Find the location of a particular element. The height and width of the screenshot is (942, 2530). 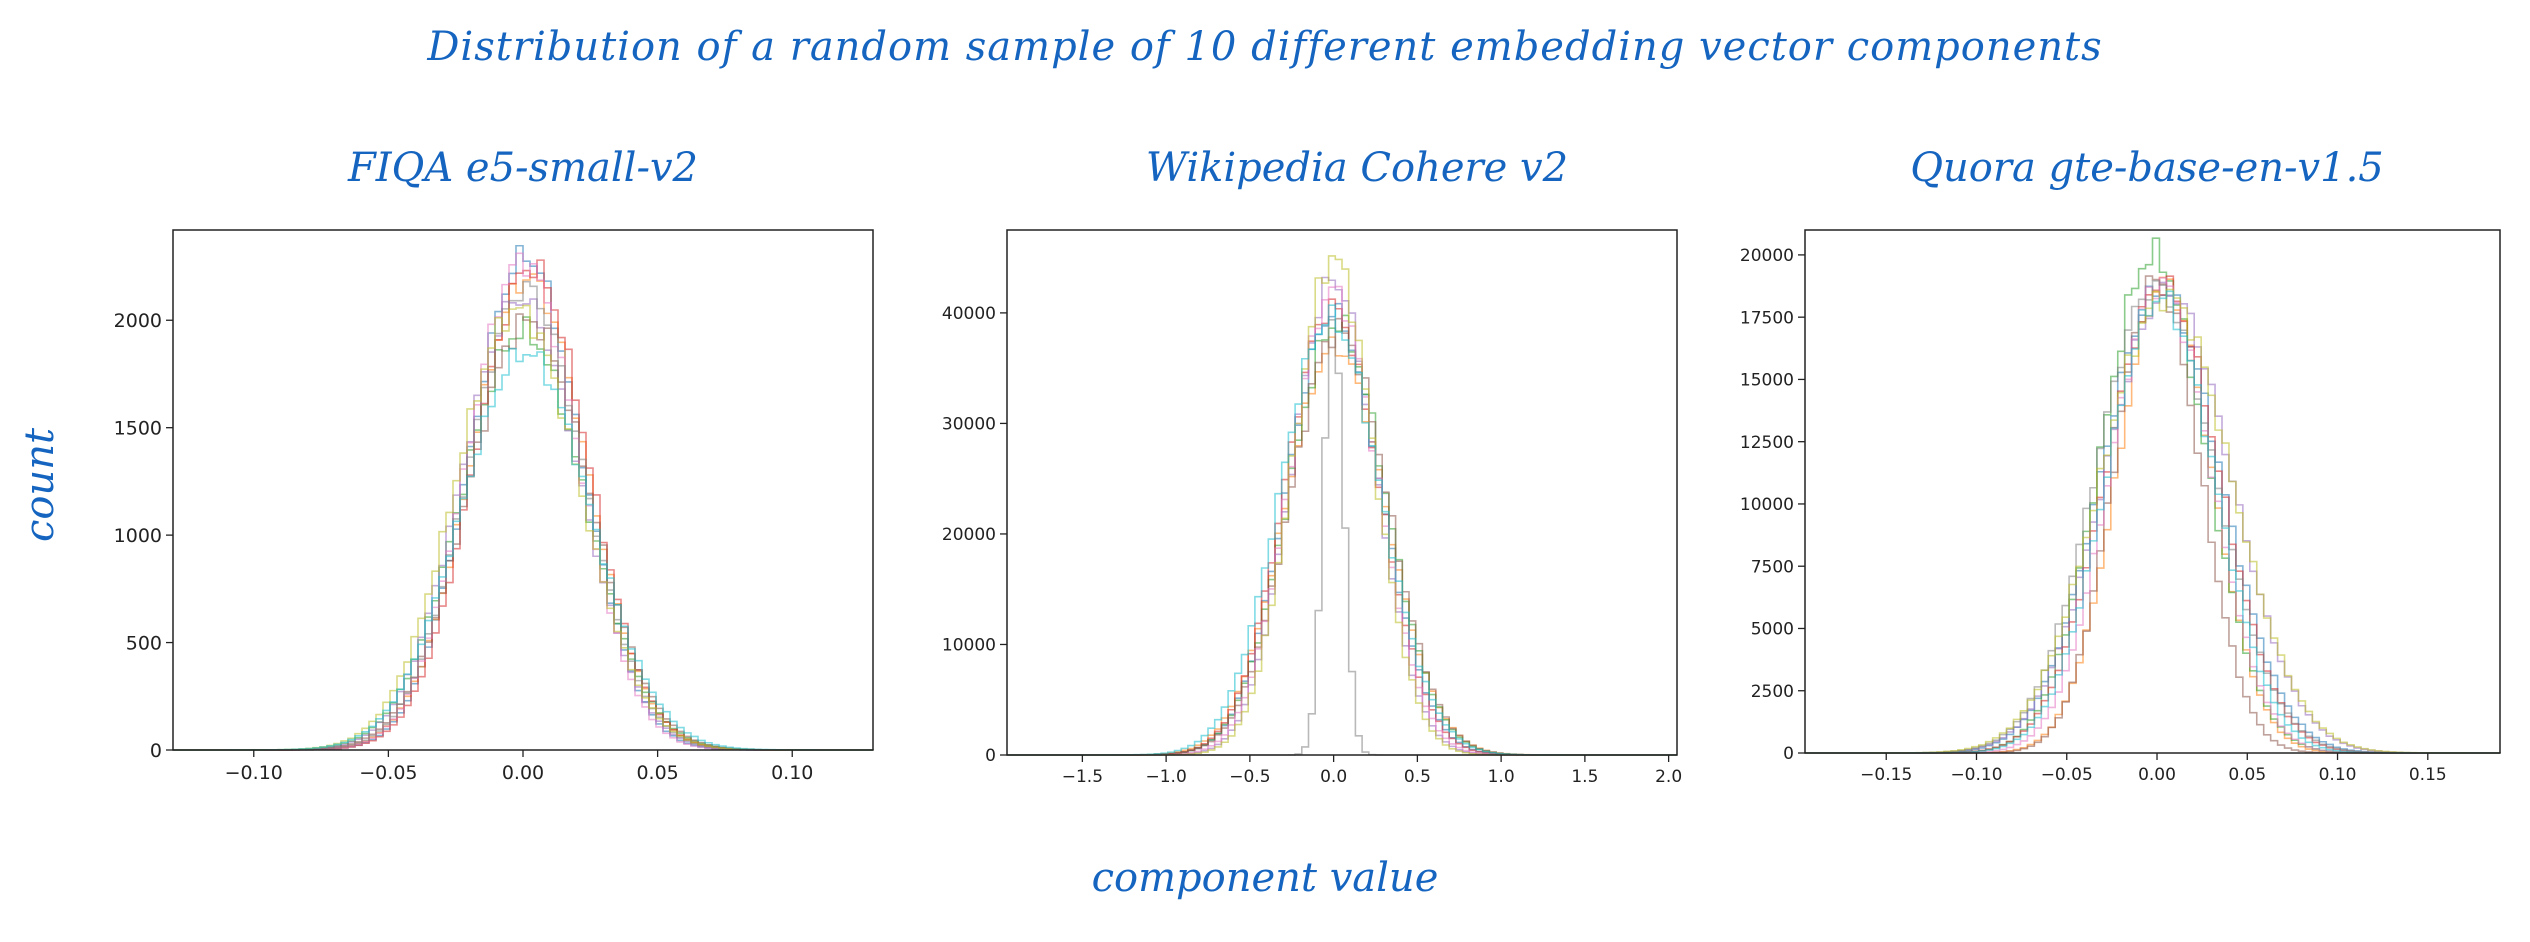

y-tick-label: 15000 is located at coordinates (1767, 381).